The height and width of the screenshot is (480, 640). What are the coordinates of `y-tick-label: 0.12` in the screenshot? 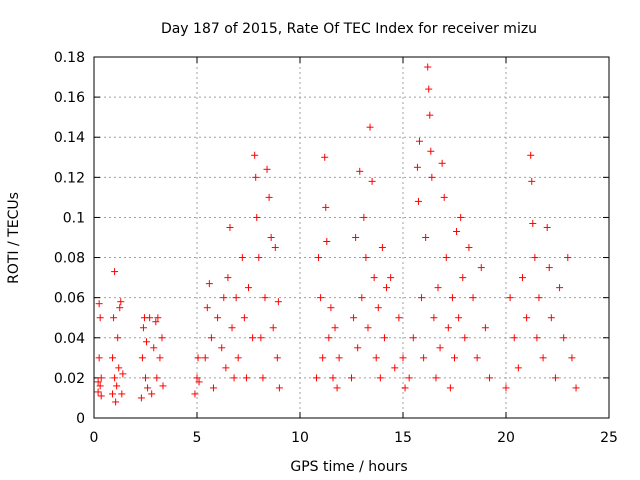 It's located at (69, 178).